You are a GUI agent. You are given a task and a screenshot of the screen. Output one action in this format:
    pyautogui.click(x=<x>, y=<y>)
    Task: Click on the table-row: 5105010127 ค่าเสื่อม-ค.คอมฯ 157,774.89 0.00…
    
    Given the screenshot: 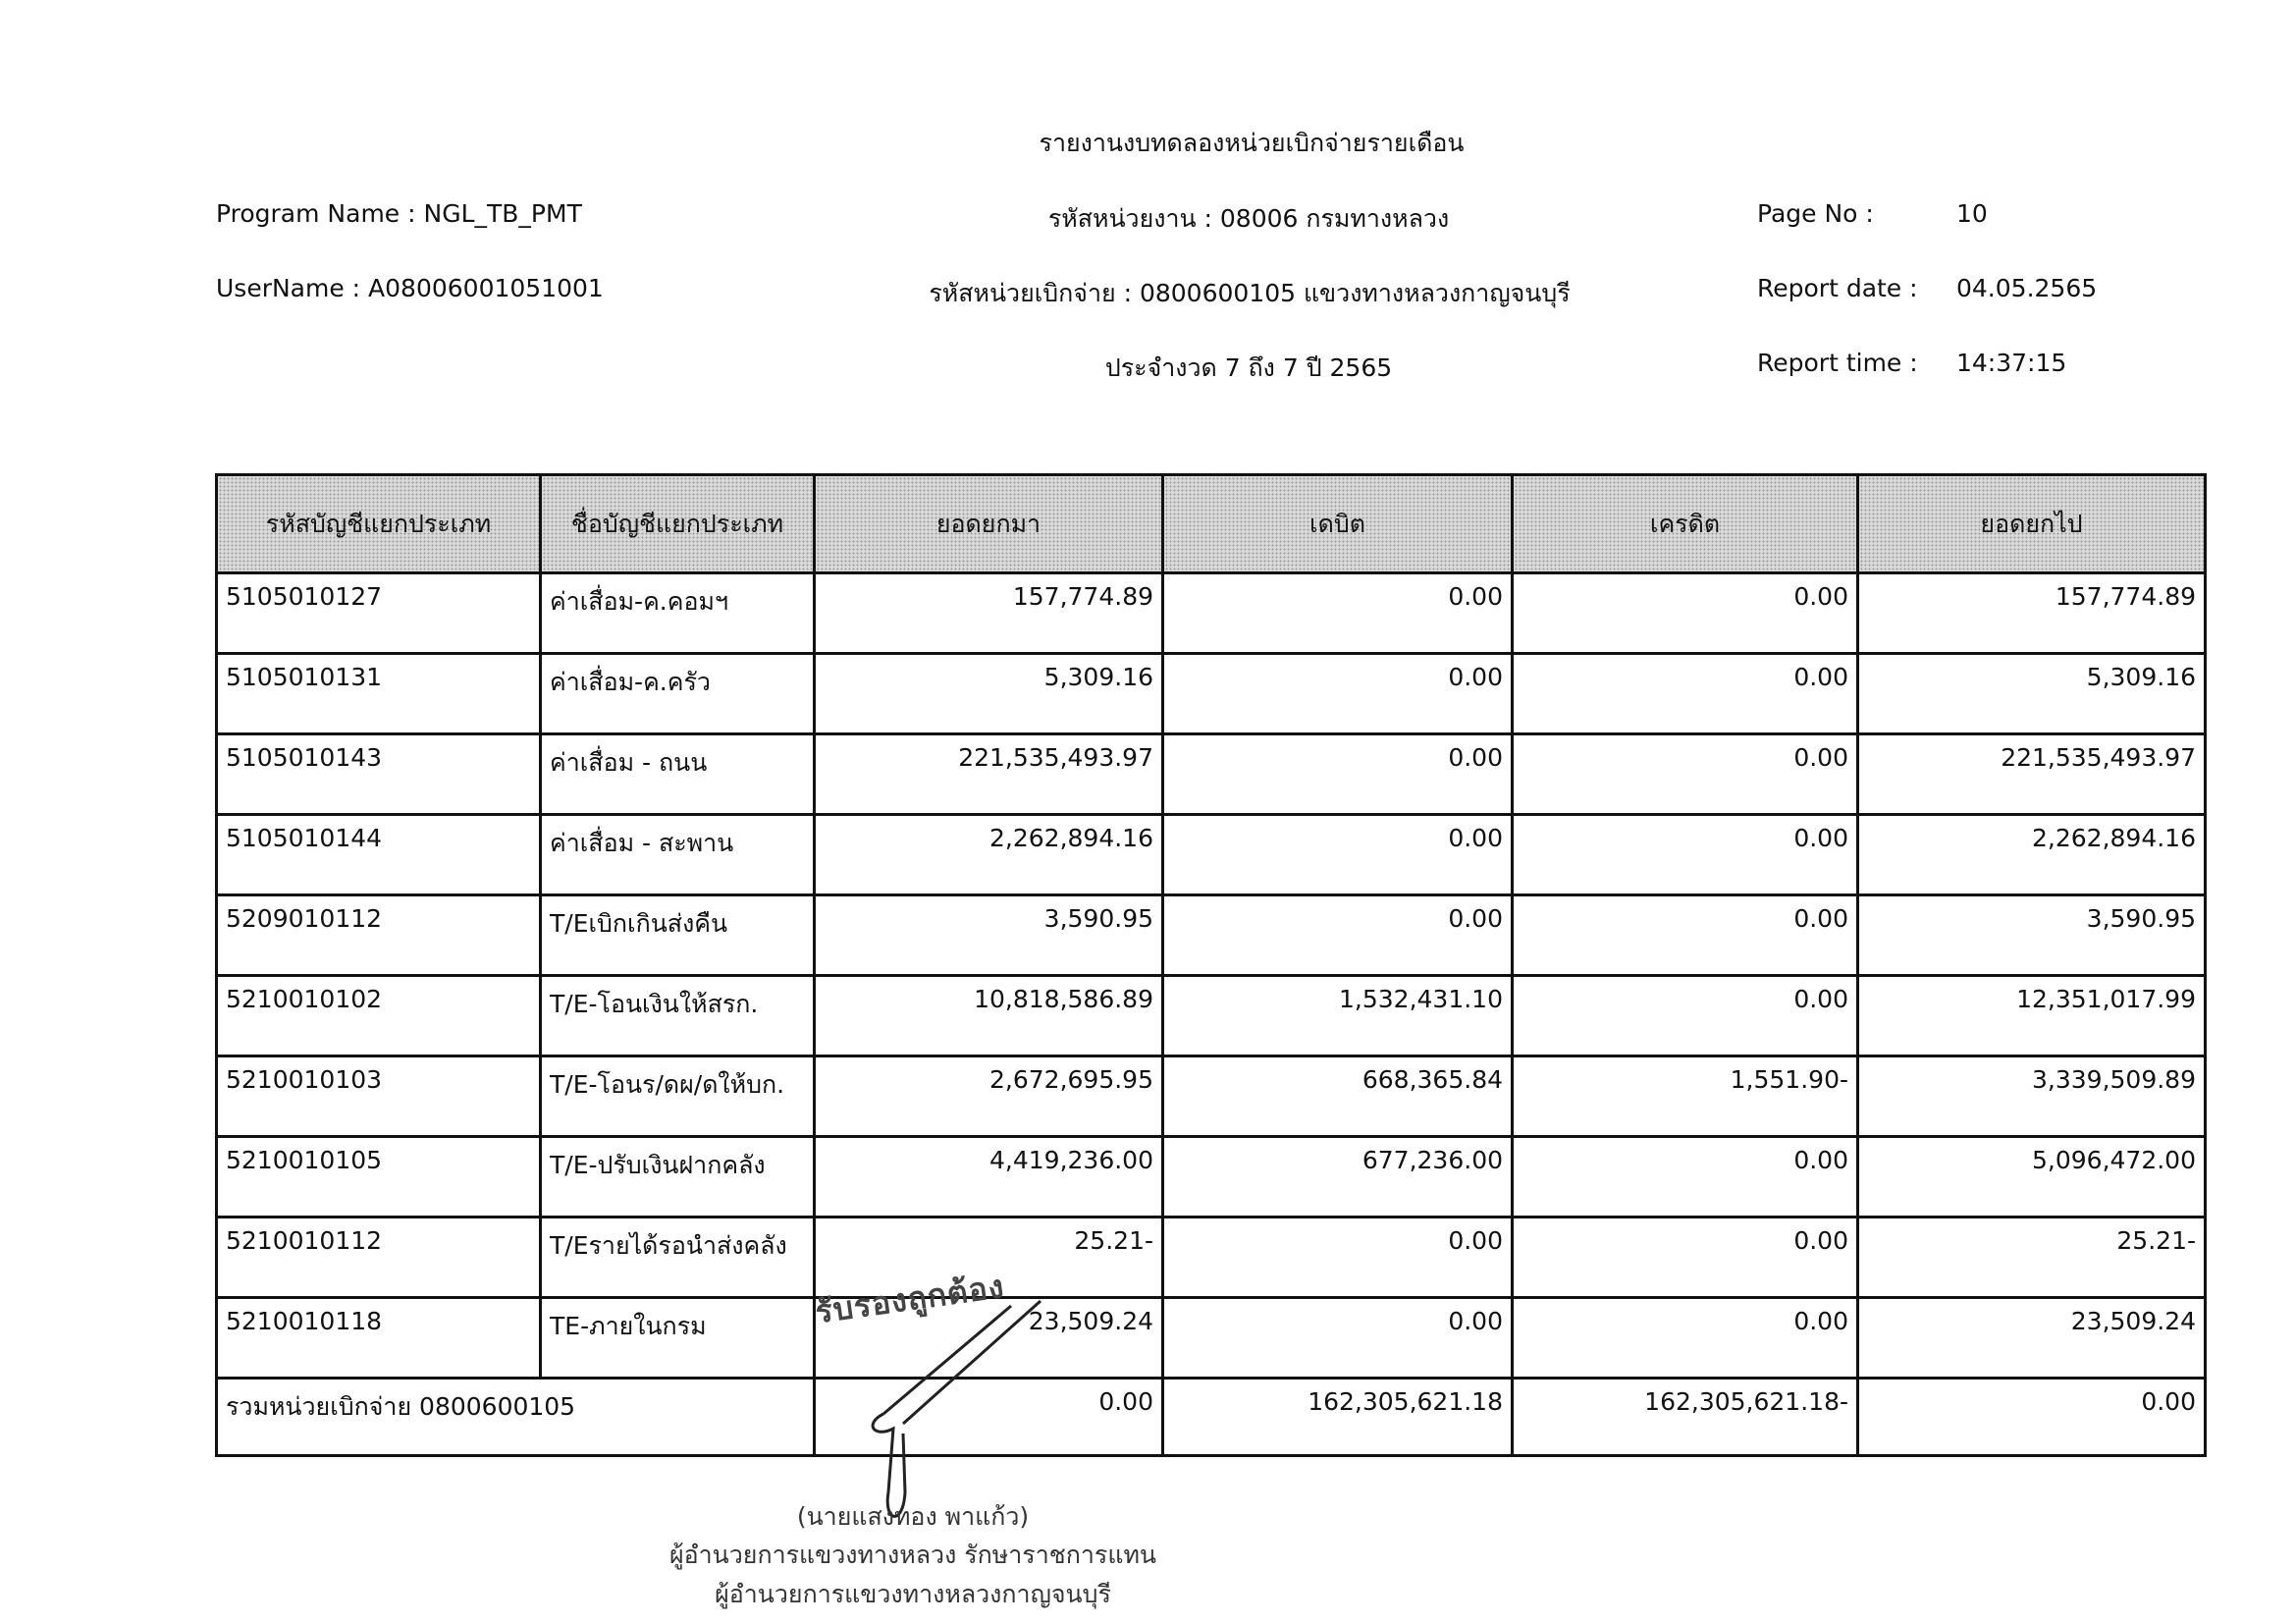 What is the action you would take?
    pyautogui.click(x=1211, y=613)
    